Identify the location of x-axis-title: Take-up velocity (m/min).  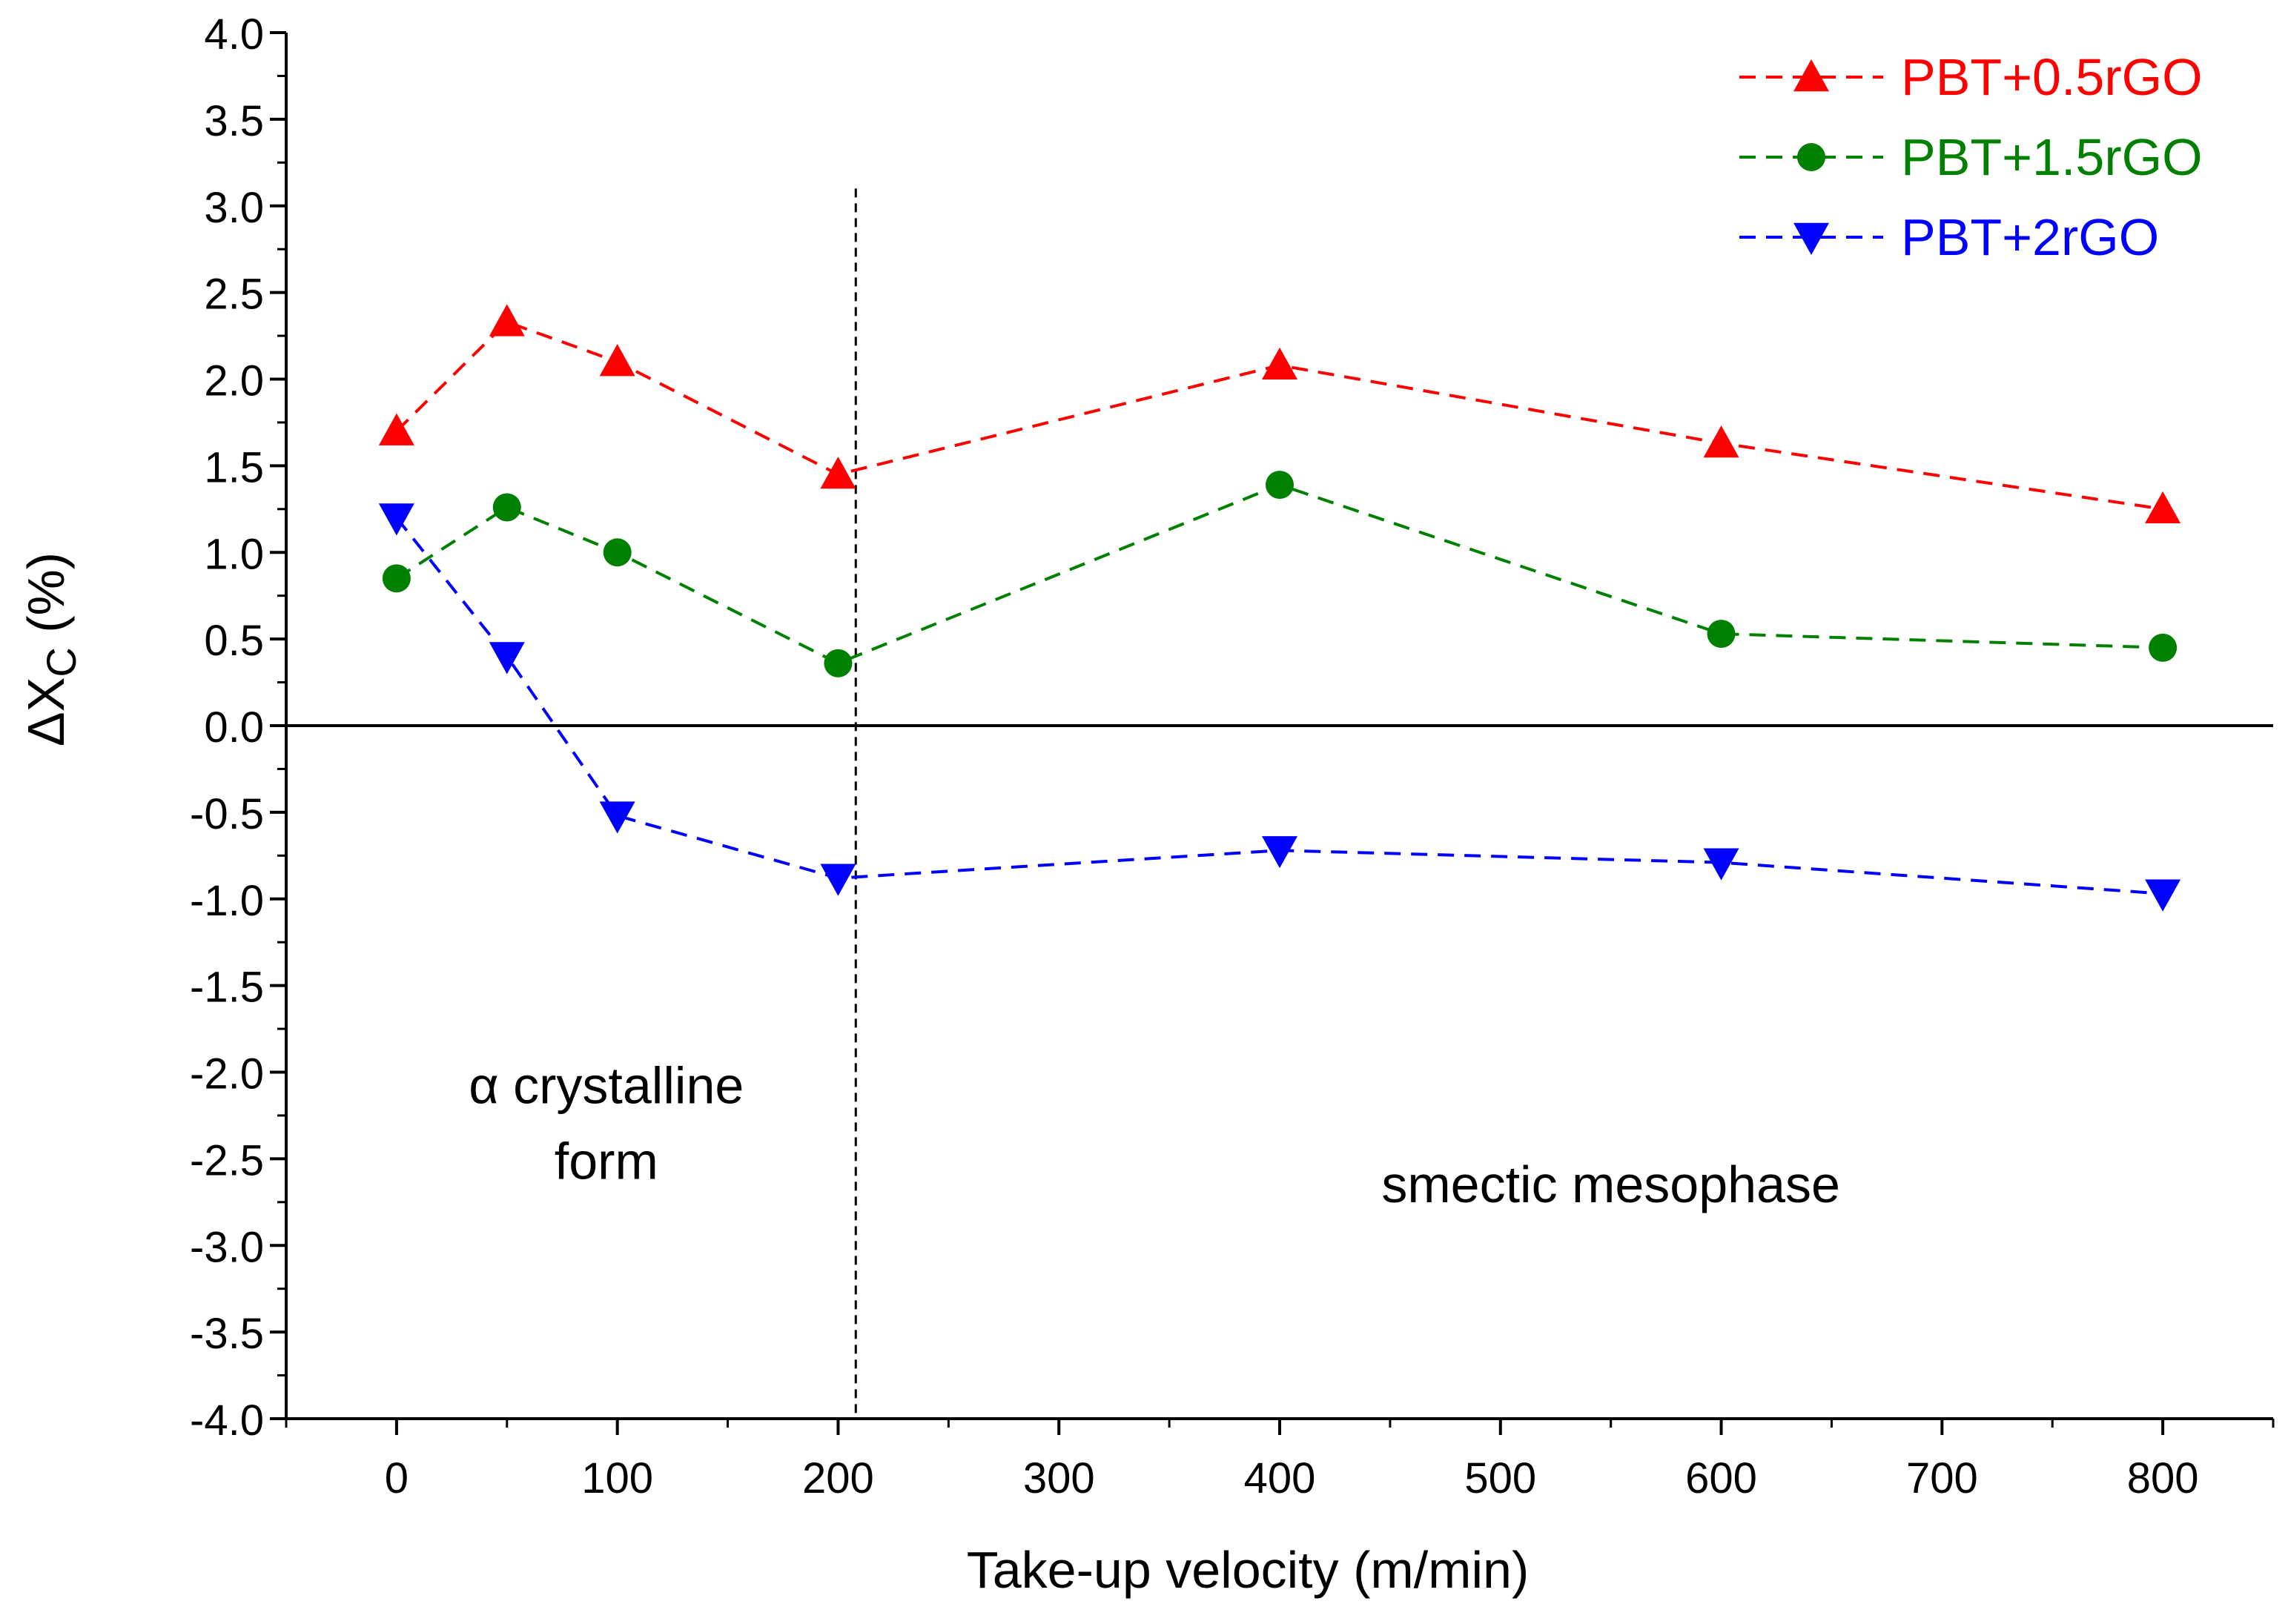
(1248, 1570).